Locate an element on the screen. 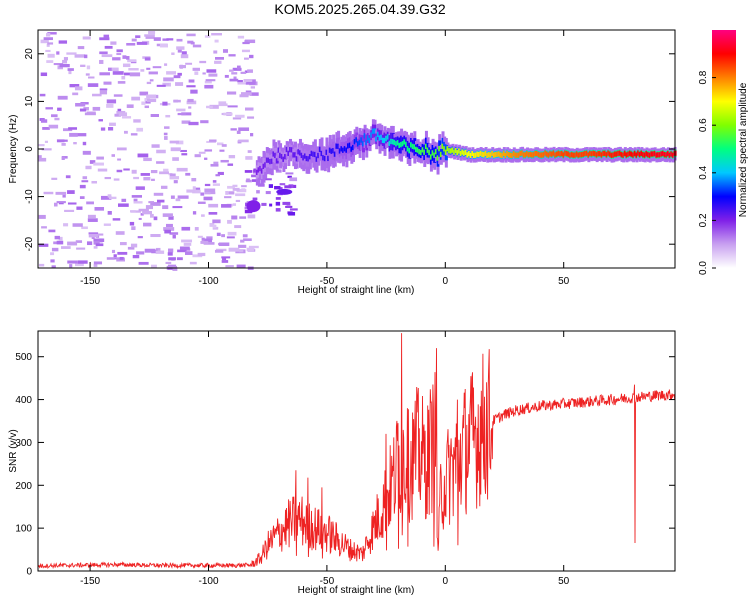  chart-title: KOM5.2025.265.04.39.G32 is located at coordinates (360, 9).